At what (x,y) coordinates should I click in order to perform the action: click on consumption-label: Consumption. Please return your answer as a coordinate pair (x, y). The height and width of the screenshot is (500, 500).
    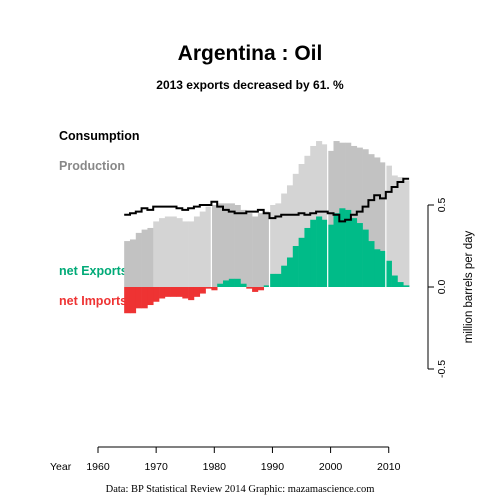
    Looking at the image, I should click on (99, 136).